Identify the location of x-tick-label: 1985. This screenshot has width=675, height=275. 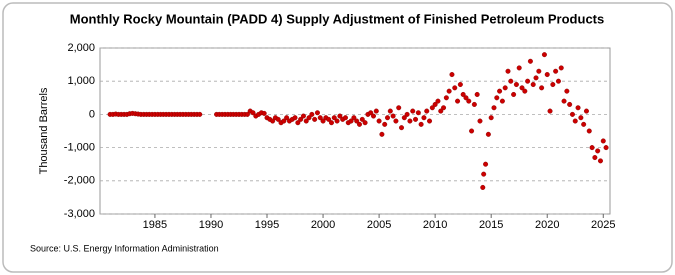
(155, 225).